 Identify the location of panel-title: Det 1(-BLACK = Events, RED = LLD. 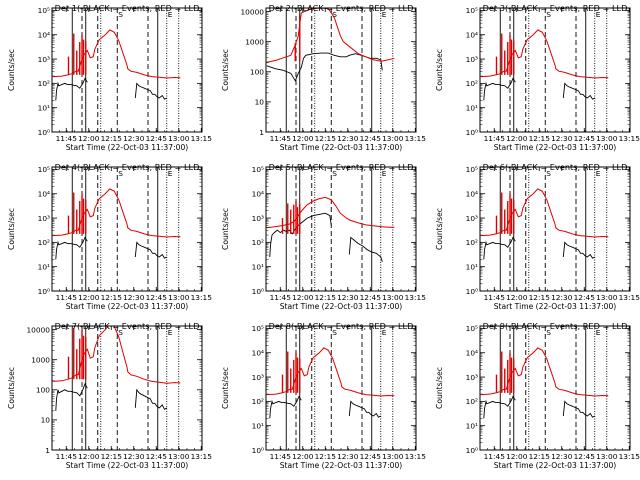
(127, 8).